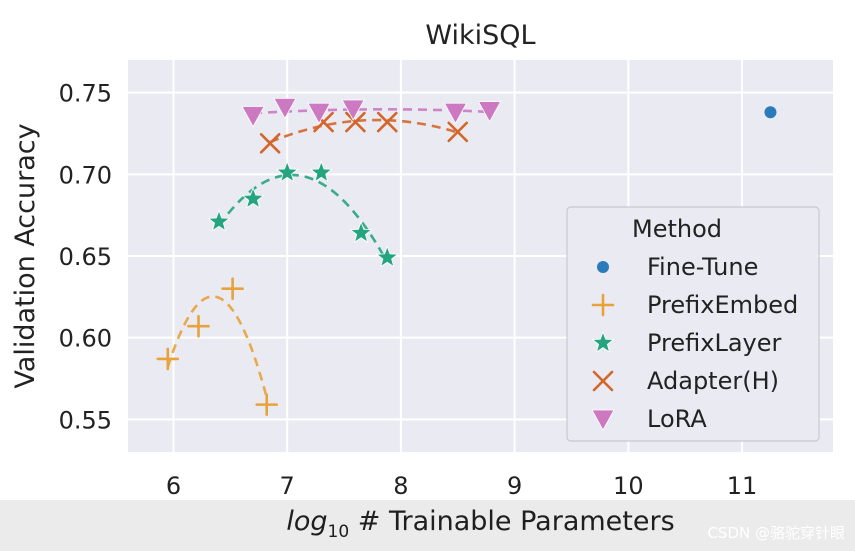  I want to click on y-tick-label: 0.65, so click(85, 257).